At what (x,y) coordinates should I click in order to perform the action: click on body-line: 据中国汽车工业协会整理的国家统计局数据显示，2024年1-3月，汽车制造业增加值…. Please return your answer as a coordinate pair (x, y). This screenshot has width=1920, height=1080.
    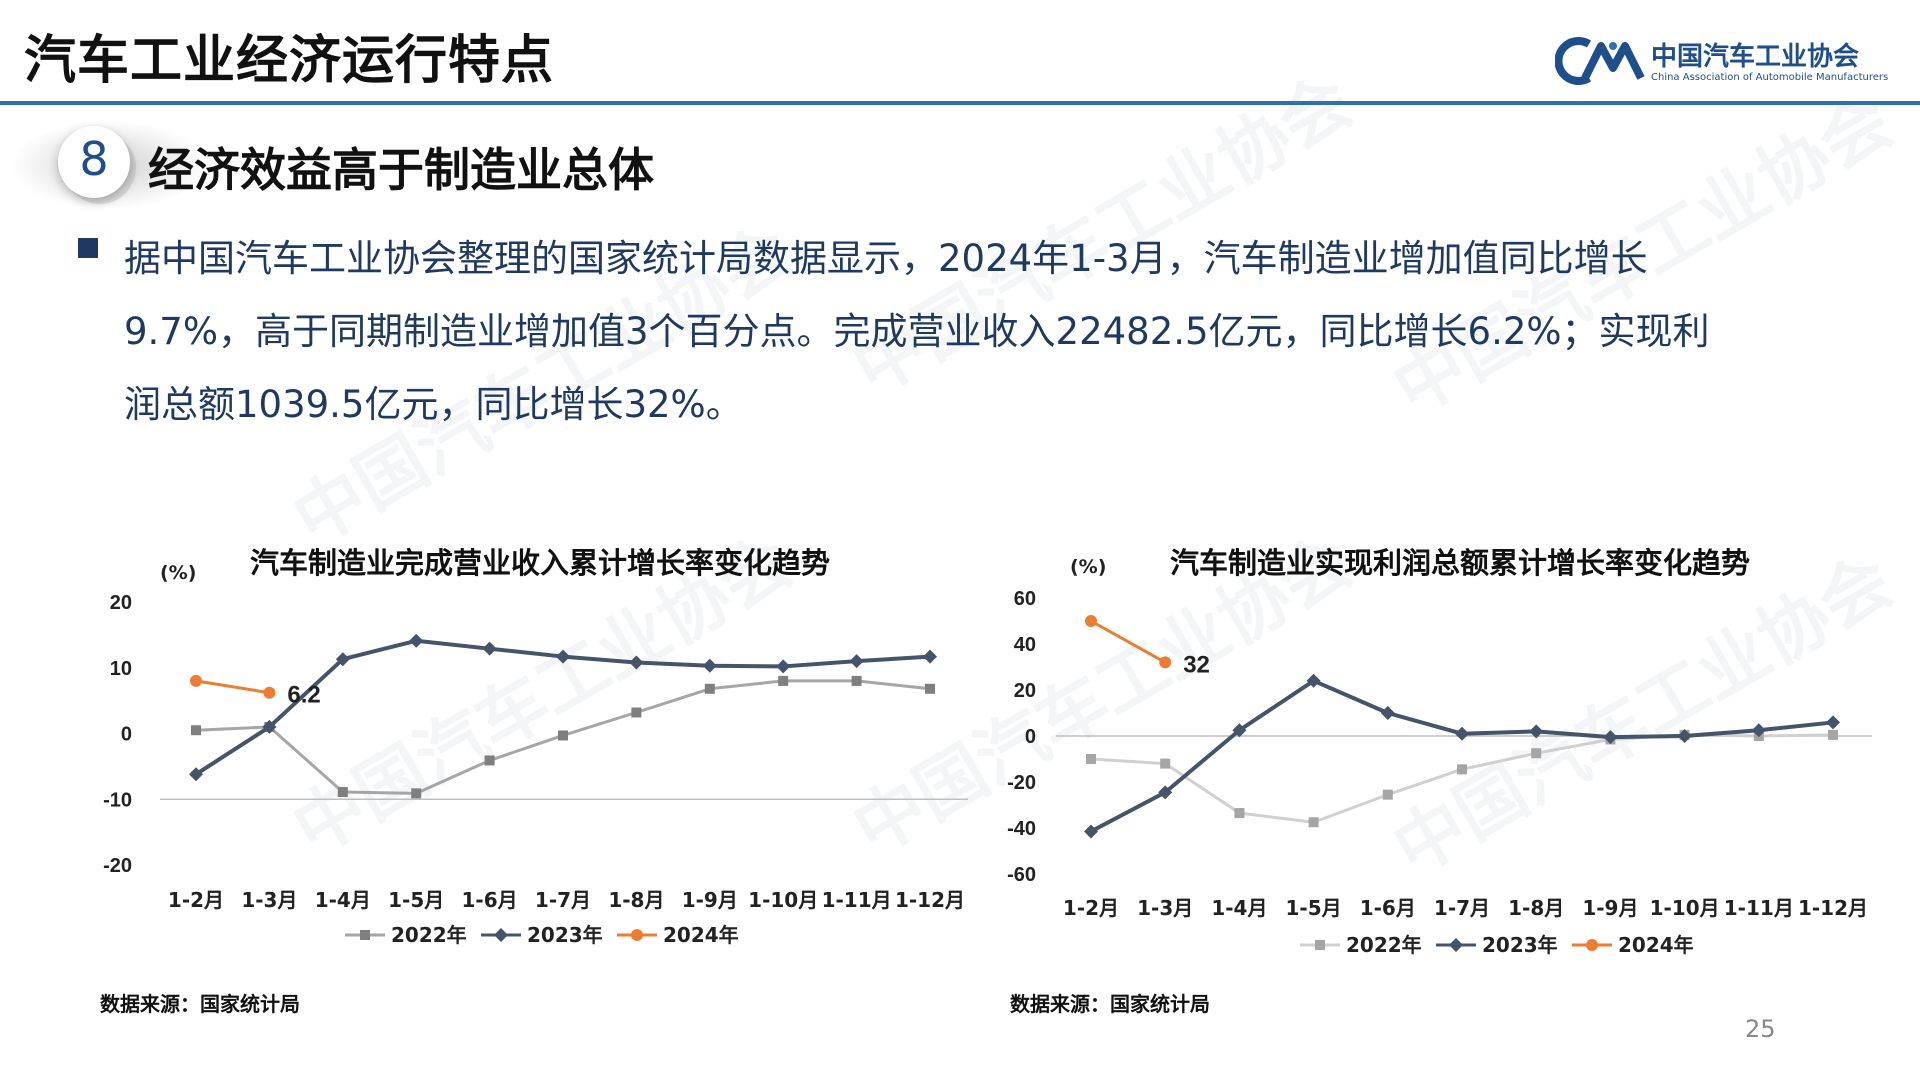
    Looking at the image, I should click on (886, 258).